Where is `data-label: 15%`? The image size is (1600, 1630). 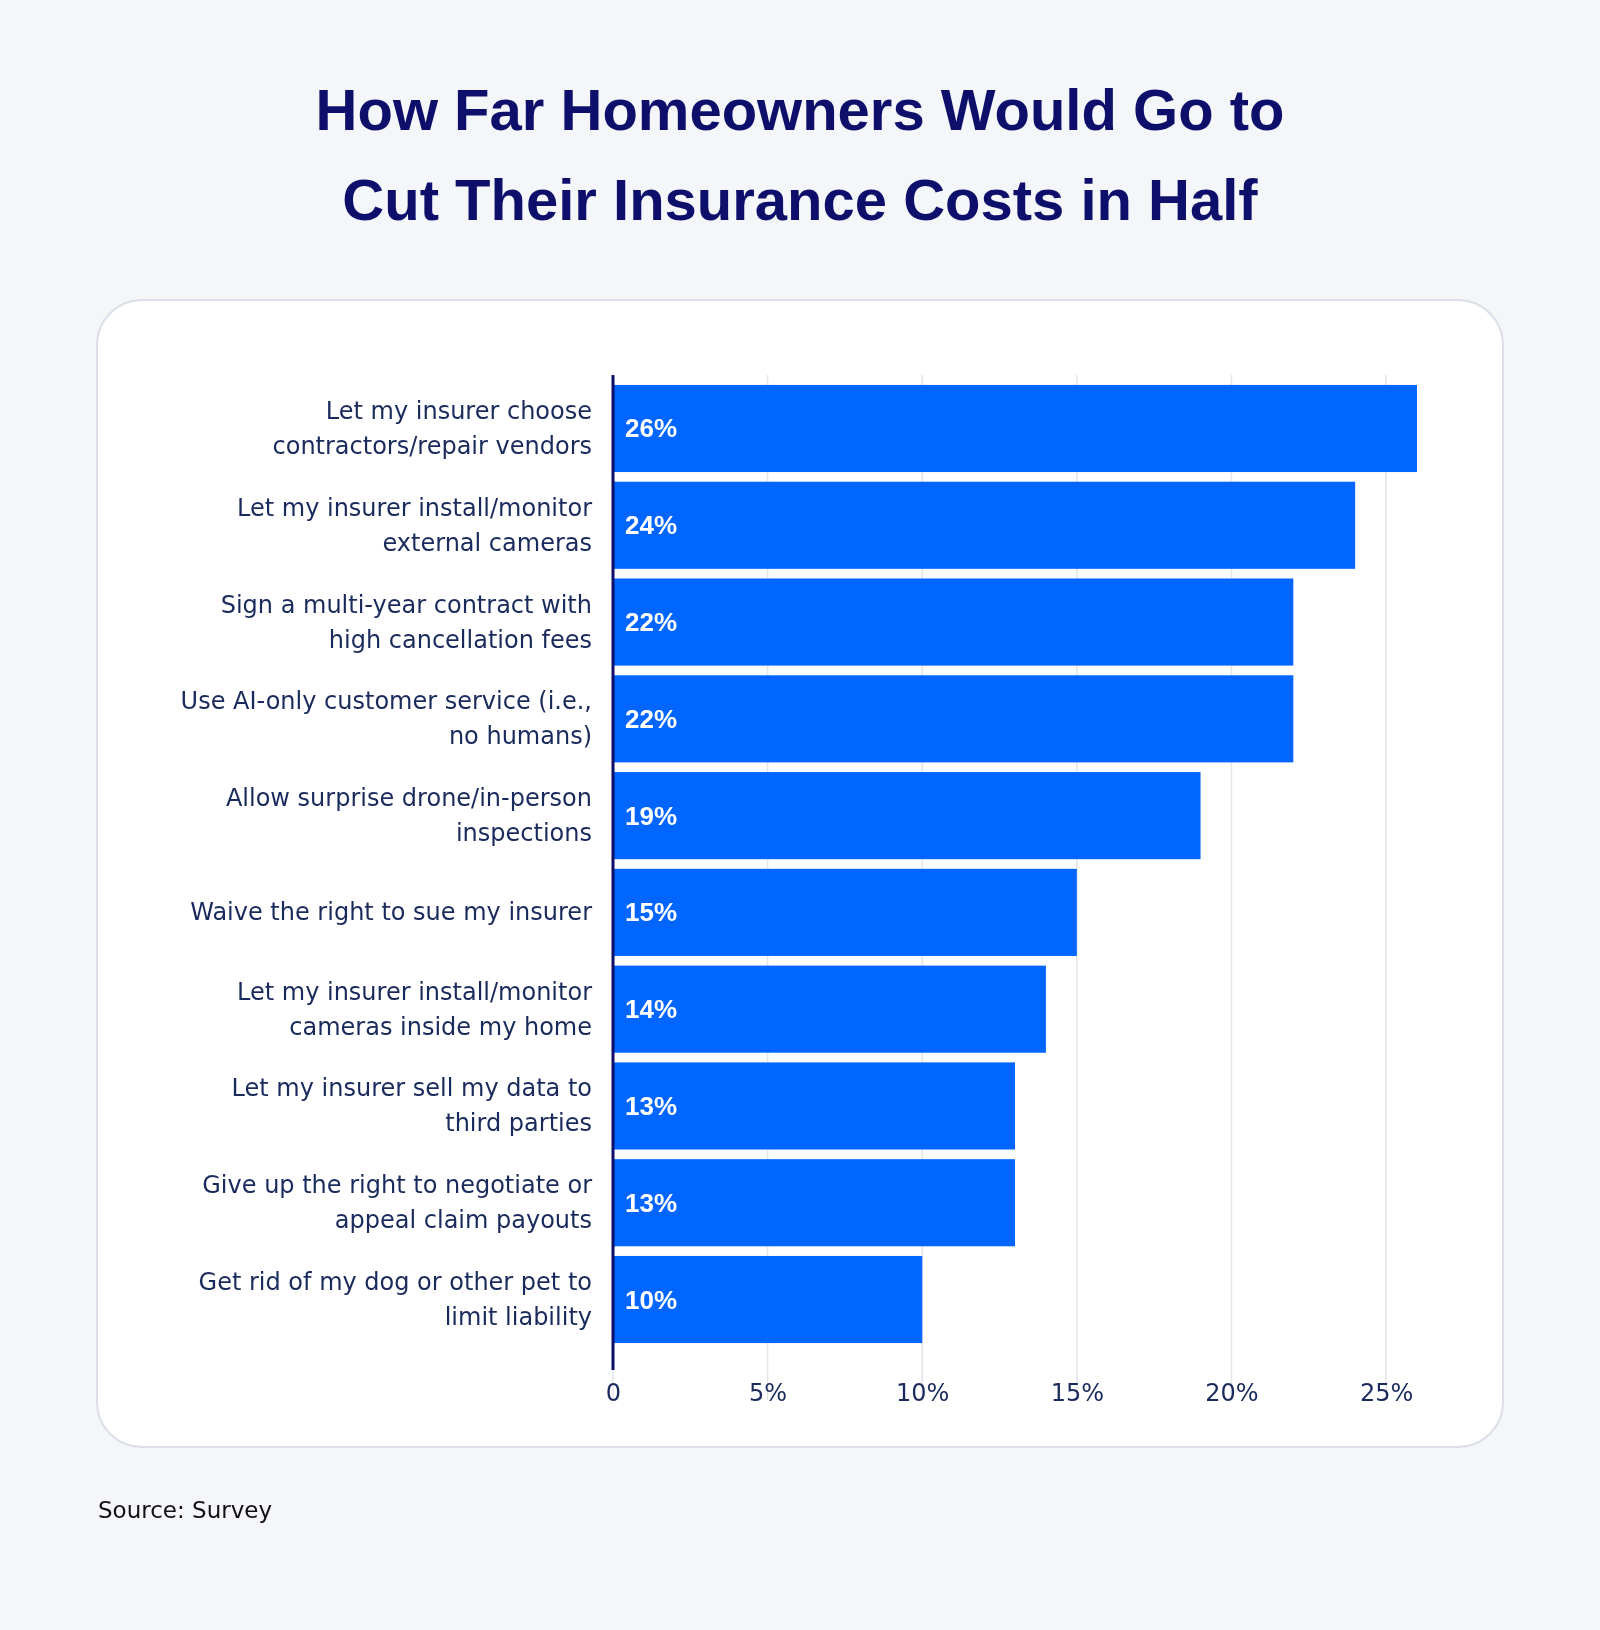 data-label: 15% is located at coordinates (651, 912).